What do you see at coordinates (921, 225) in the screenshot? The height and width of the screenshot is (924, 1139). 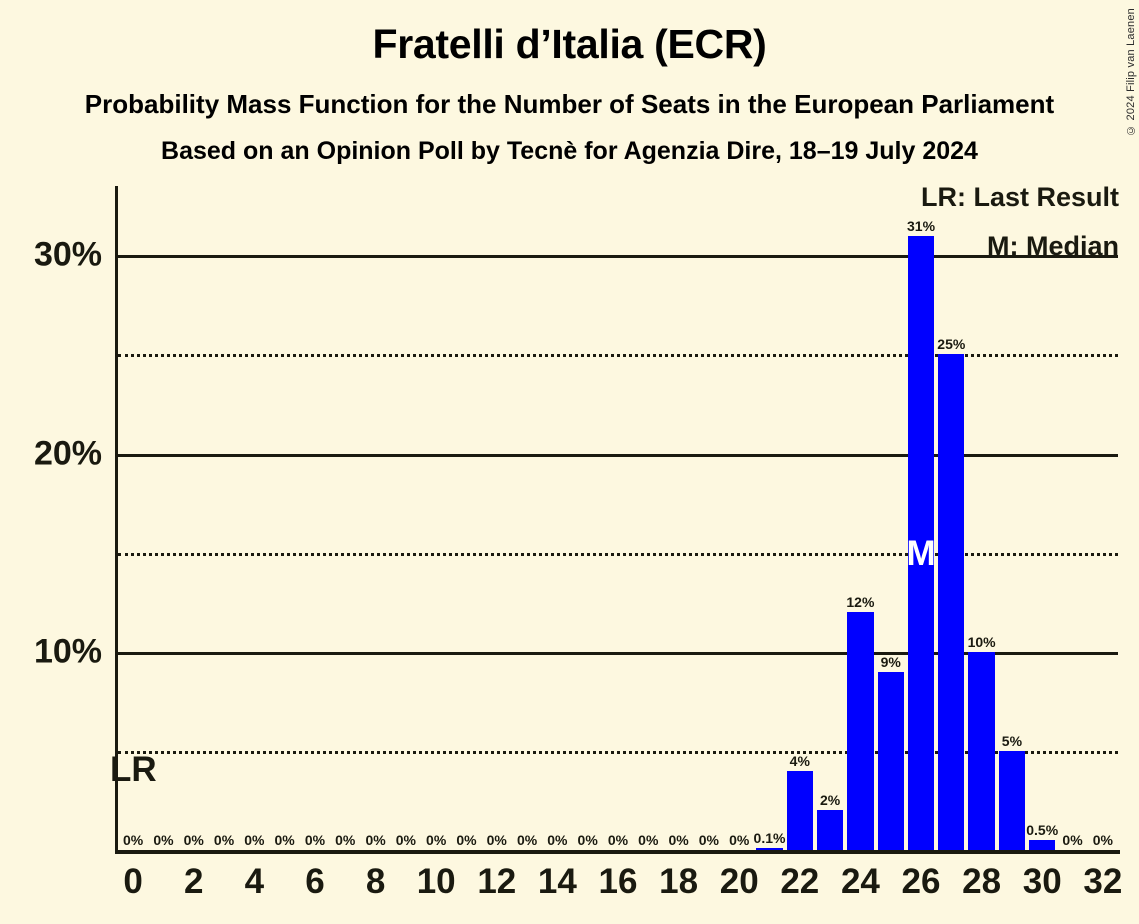 I see `bar-value-label: 31%` at bounding box center [921, 225].